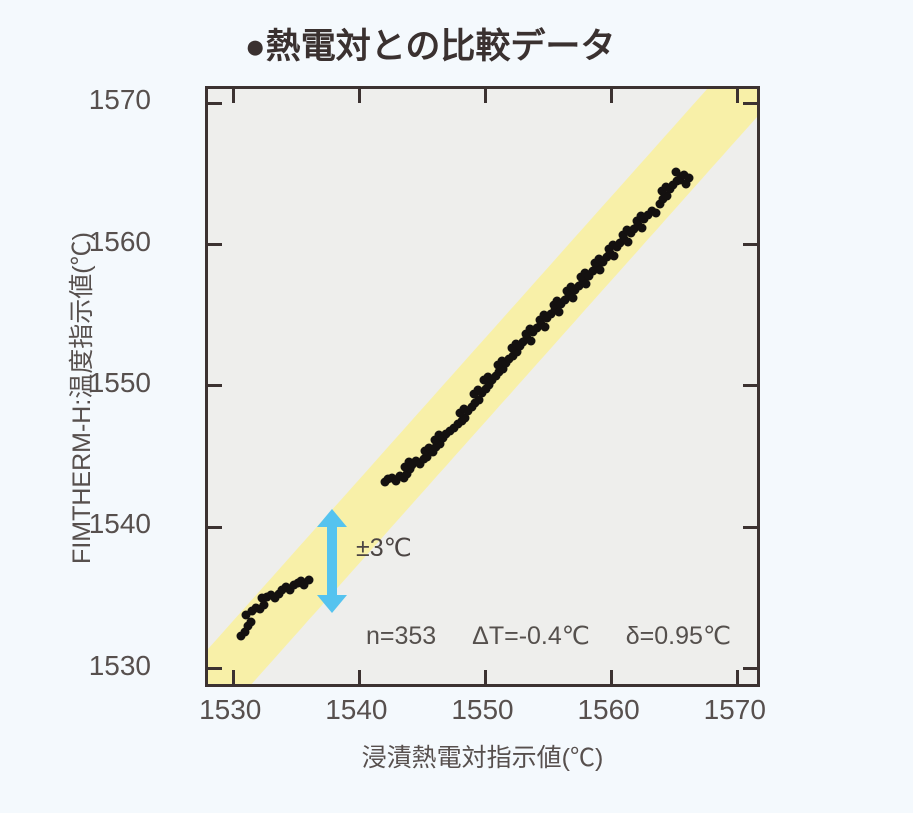 The width and height of the screenshot is (913, 813). What do you see at coordinates (332, 604) in the screenshot?
I see `arrow-head-down-icon` at bounding box center [332, 604].